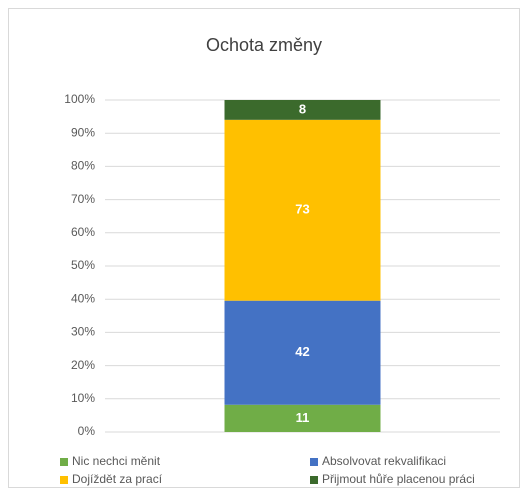 The width and height of the screenshot is (528, 496). I want to click on y-tick-label: 40%, so click(83, 298).